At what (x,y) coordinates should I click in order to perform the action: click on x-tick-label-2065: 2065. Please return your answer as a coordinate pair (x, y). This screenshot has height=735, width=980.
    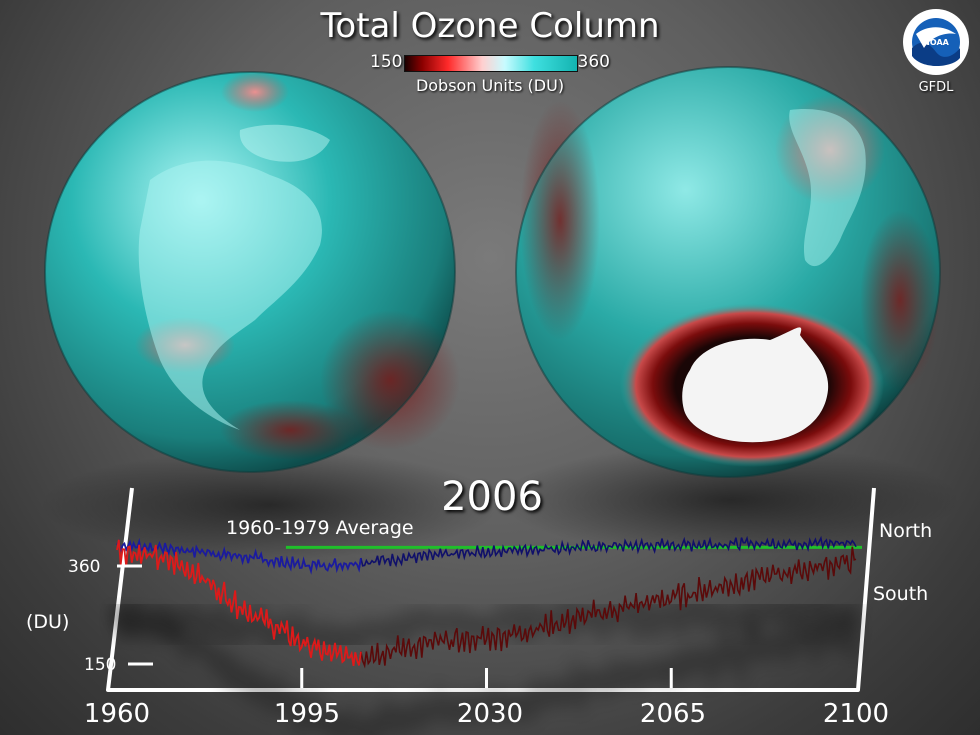
    Looking at the image, I should click on (673, 714).